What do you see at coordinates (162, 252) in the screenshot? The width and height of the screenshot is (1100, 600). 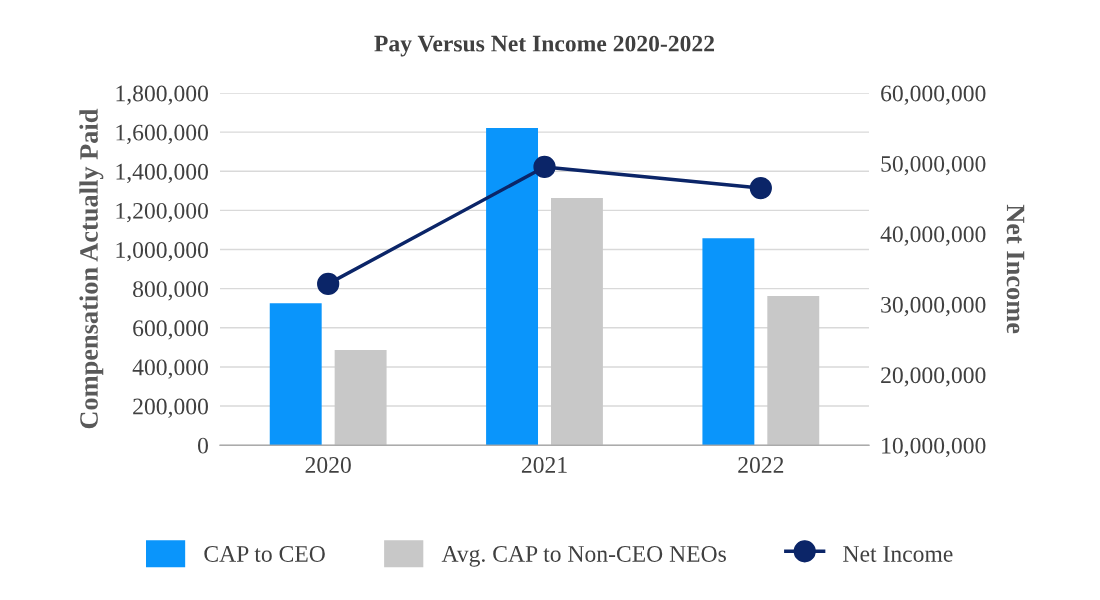 I see `y-tick-label: 1,000,000` at bounding box center [162, 252].